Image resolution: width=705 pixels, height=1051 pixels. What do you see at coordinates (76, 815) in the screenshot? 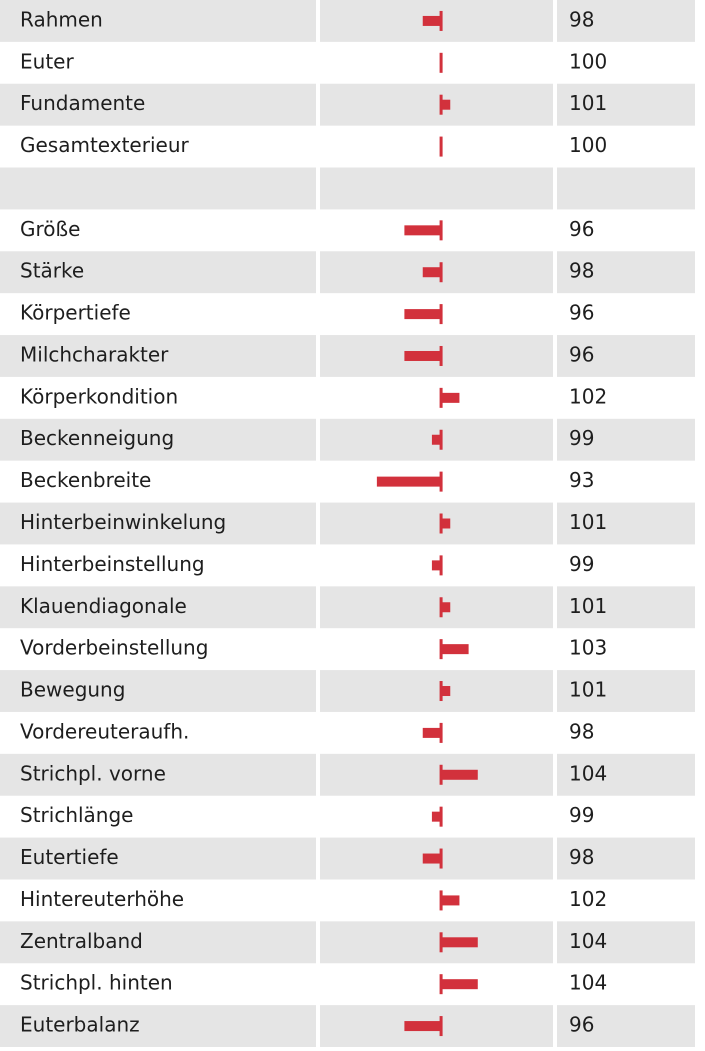
I see `row-label: Strichlänge` at bounding box center [76, 815].